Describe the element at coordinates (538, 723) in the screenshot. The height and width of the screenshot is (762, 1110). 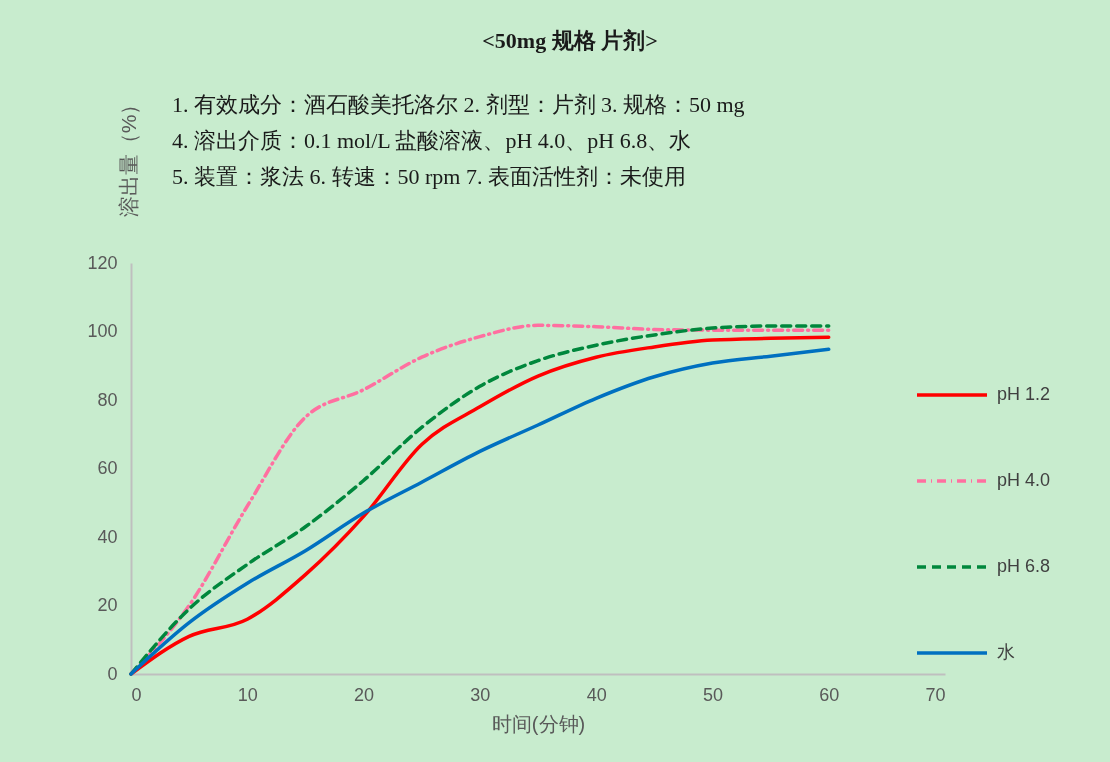
I see `x-axis-title: 时间(分钟)` at that location.